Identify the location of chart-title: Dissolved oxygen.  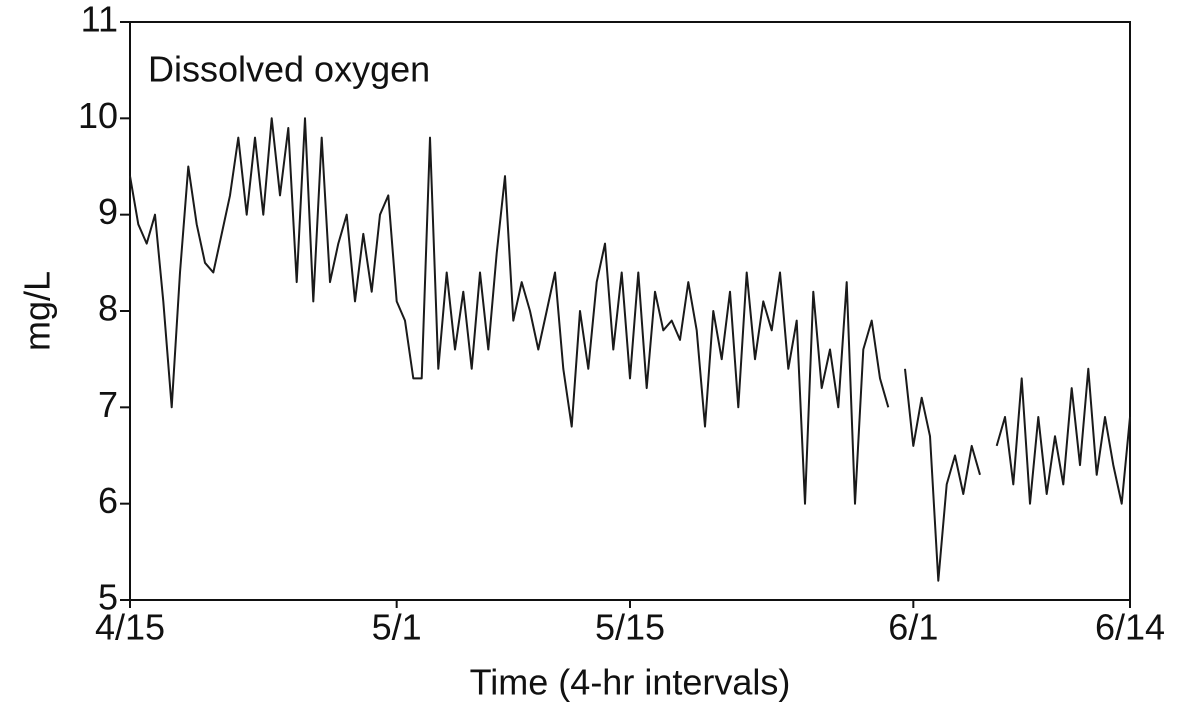
(289, 69).